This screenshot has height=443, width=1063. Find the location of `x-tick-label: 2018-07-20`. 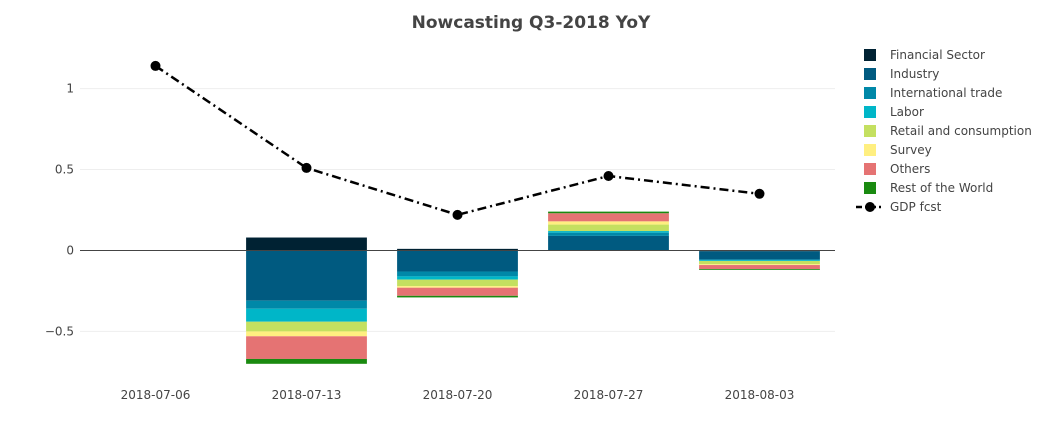

x-tick-label: 2018-07-20 is located at coordinates (458, 395).